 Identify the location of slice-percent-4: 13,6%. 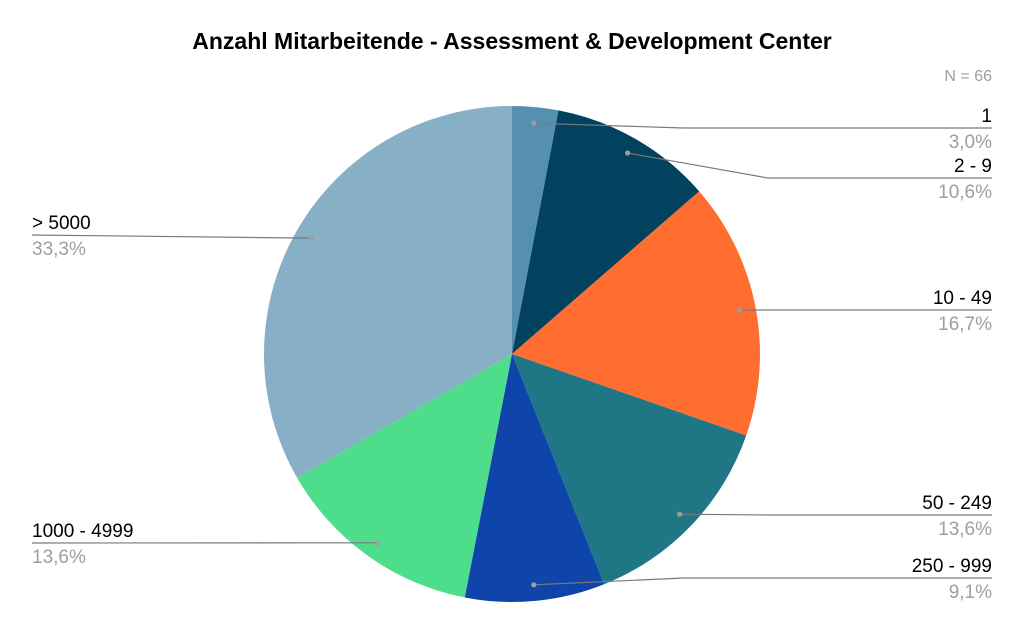
(965, 529).